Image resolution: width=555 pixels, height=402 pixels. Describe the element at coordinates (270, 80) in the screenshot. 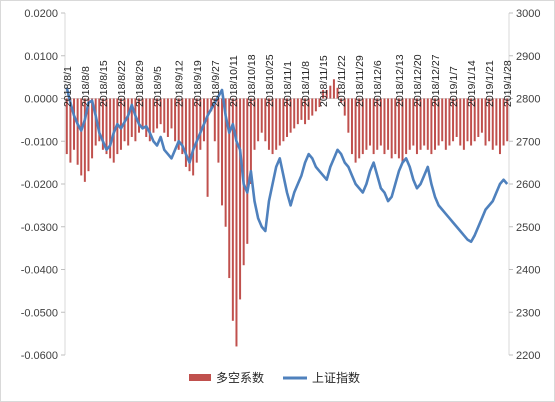

I see `date-label: 2018/10/25` at that location.